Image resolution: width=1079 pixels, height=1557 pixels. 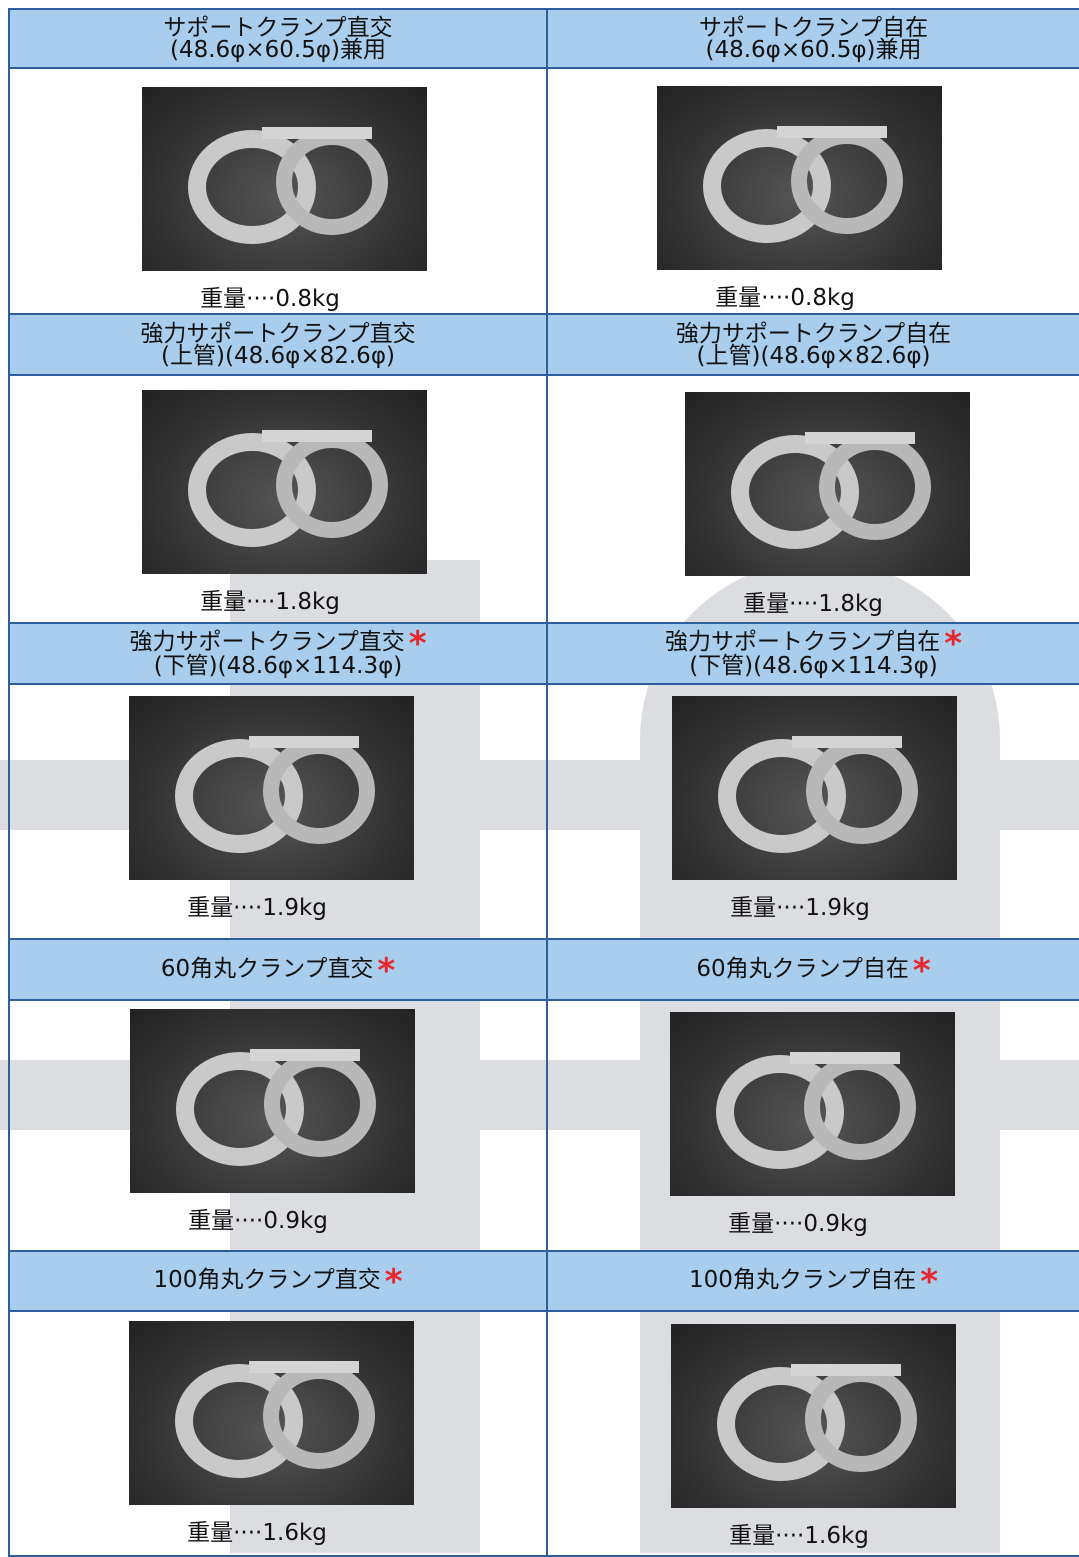 What do you see at coordinates (813, 333) in the screenshot?
I see `item-title: 強力サポートクランプ自在` at bounding box center [813, 333].